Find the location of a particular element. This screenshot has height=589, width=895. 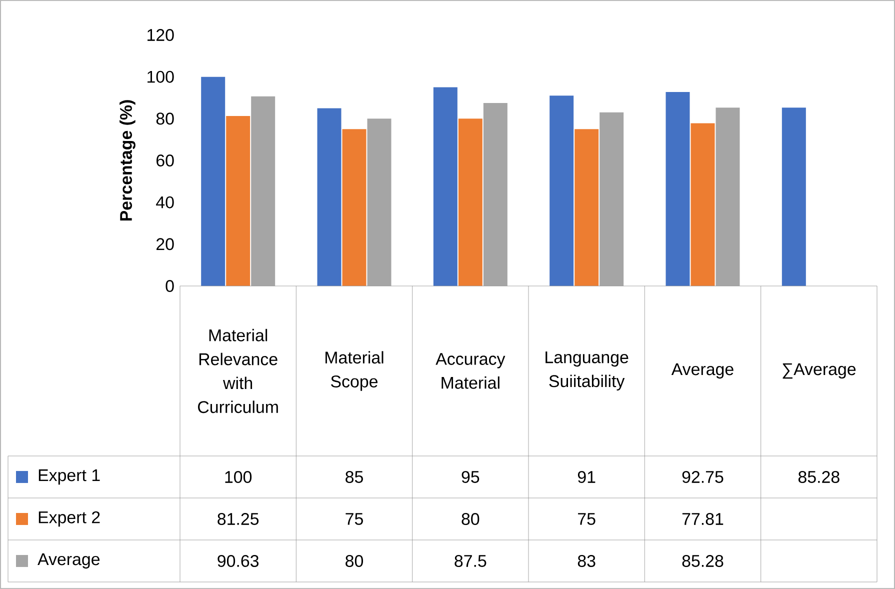

x-tick-label: ∑Average is located at coordinates (819, 371).